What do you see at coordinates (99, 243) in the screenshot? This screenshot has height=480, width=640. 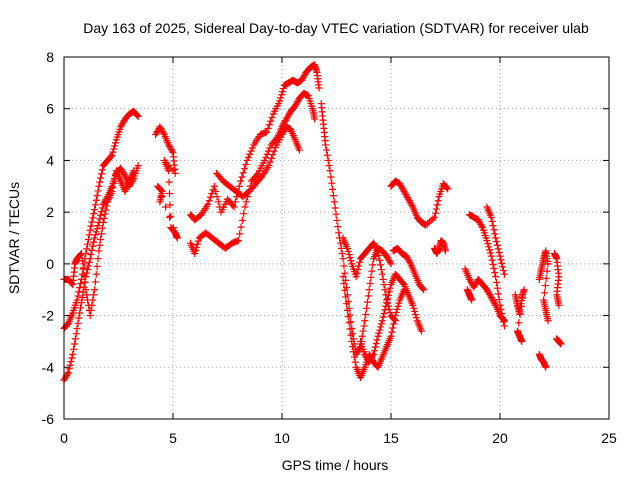 I see `series-arc-1c` at bounding box center [99, 243].